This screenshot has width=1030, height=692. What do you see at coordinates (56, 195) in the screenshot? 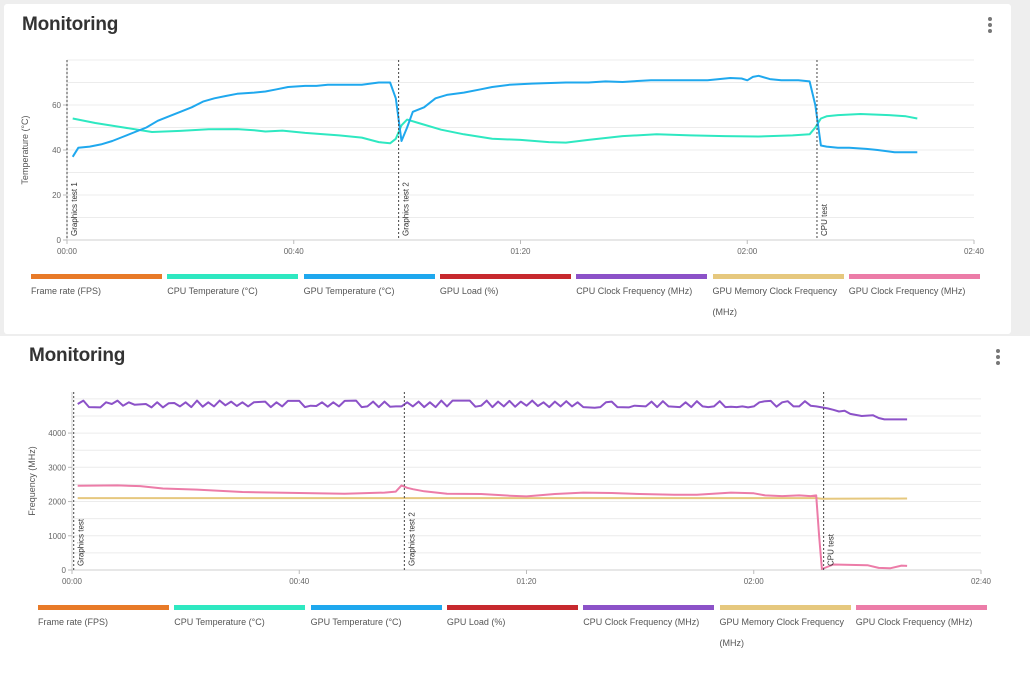
I see `y-tick-label: 20` at bounding box center [56, 195].